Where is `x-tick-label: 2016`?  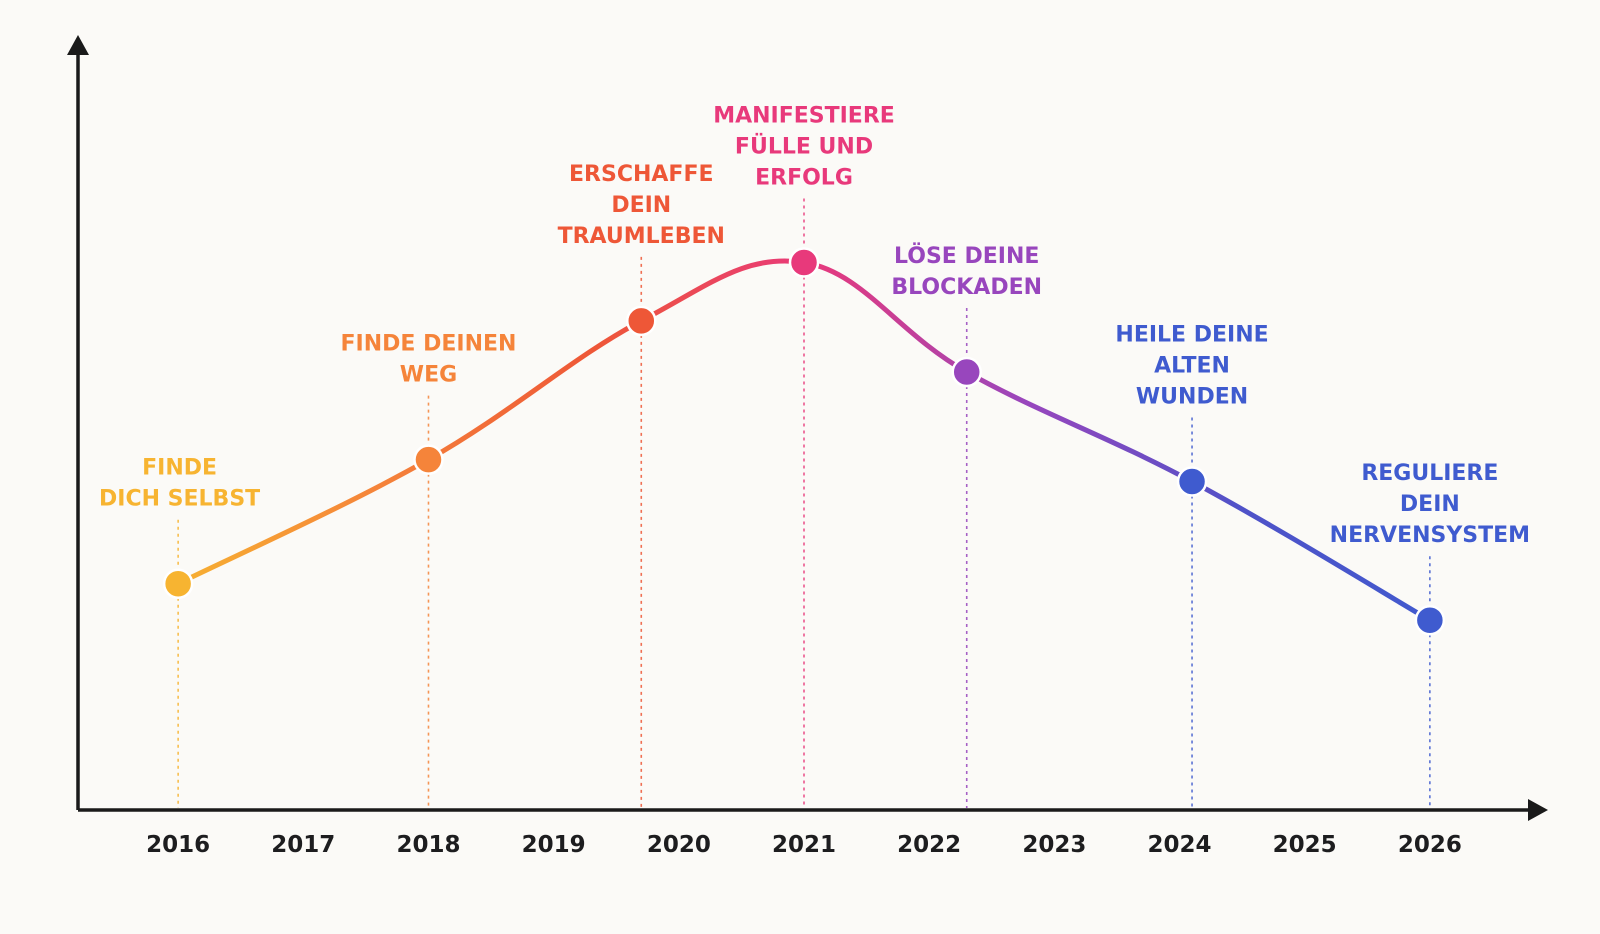
x-tick-label: 2016 is located at coordinates (178, 845).